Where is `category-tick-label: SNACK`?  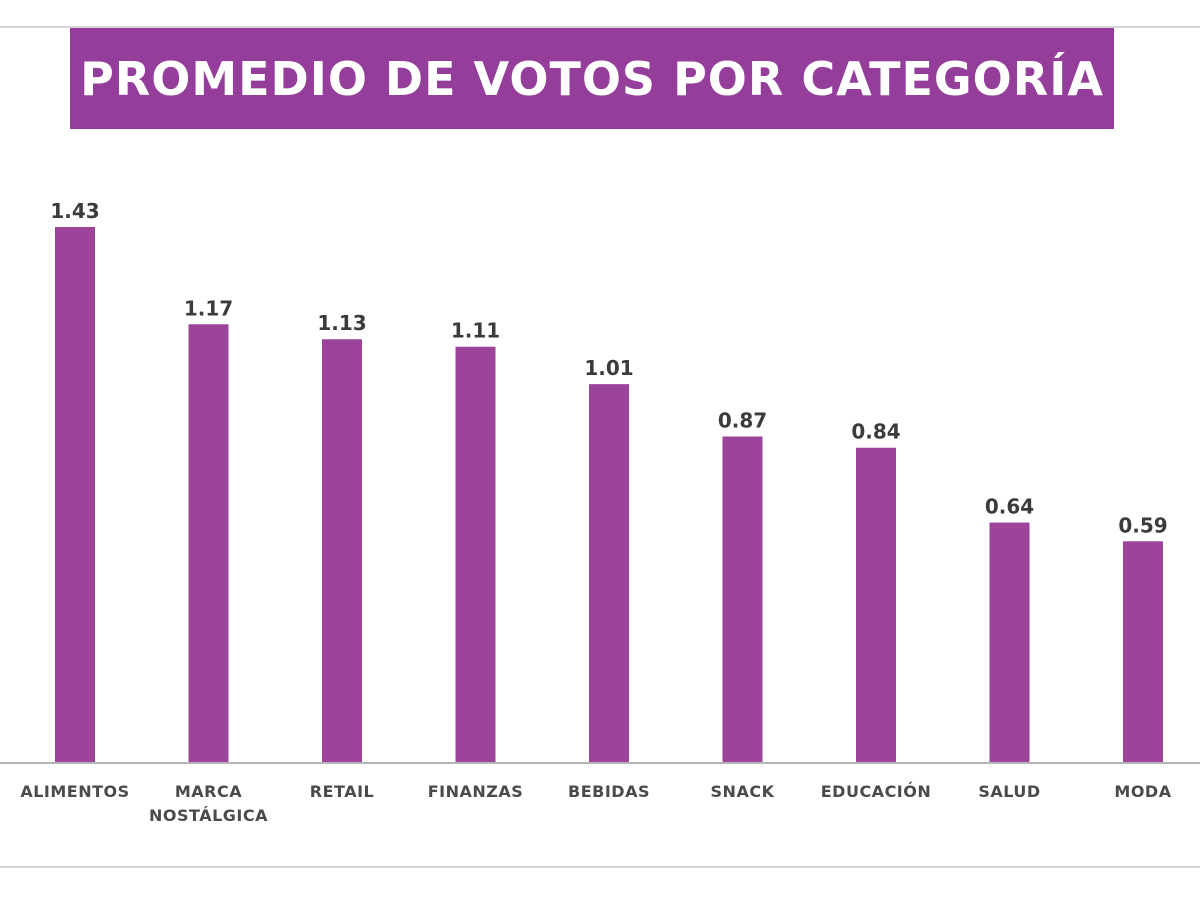 category-tick-label: SNACK is located at coordinates (743, 791).